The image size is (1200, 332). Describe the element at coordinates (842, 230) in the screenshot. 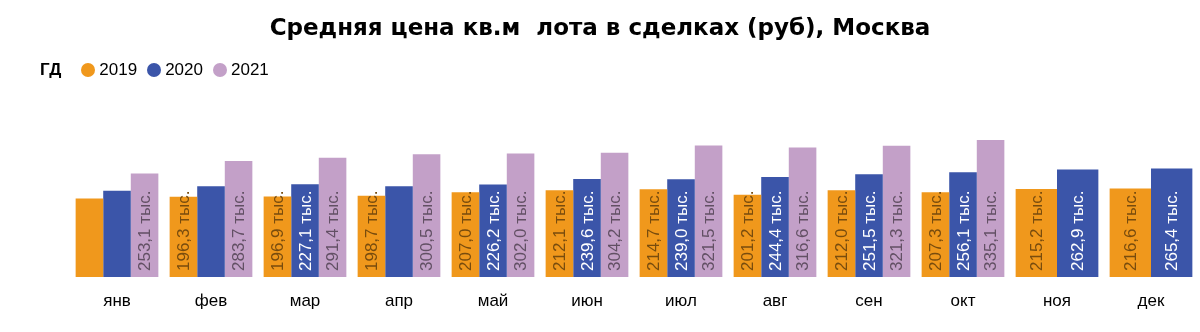

I see `data-label: 212,0 тыс.` at that location.